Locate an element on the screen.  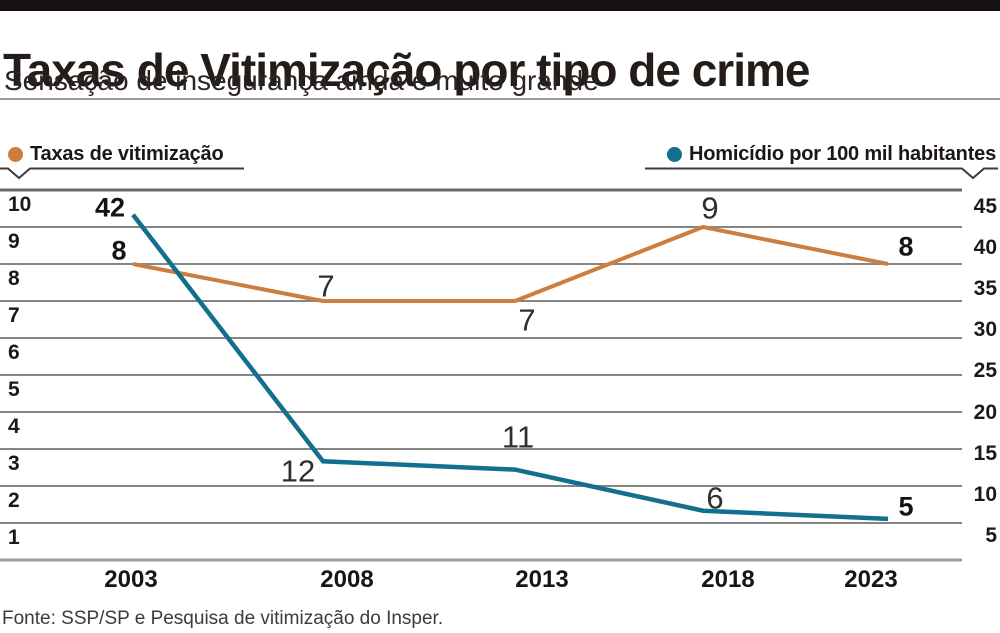
right-axis-tick: 40 is located at coordinates (985, 248).